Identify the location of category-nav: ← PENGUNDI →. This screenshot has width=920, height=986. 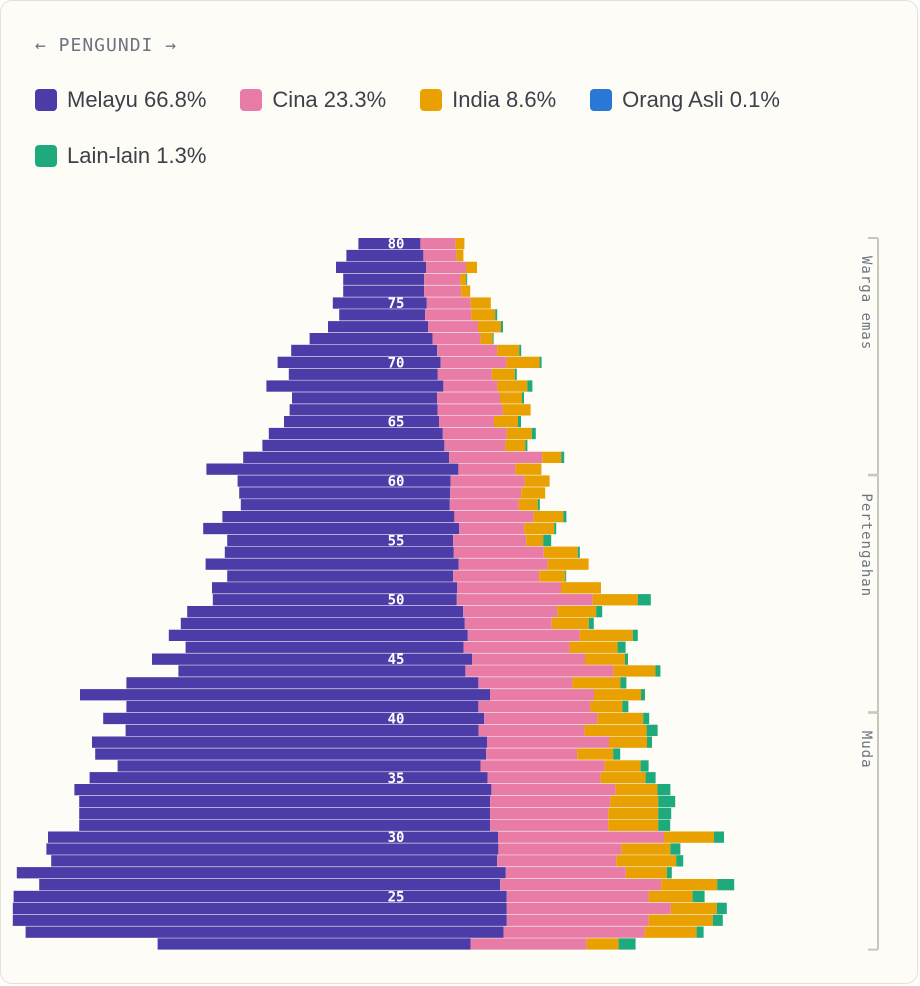
(106, 45).